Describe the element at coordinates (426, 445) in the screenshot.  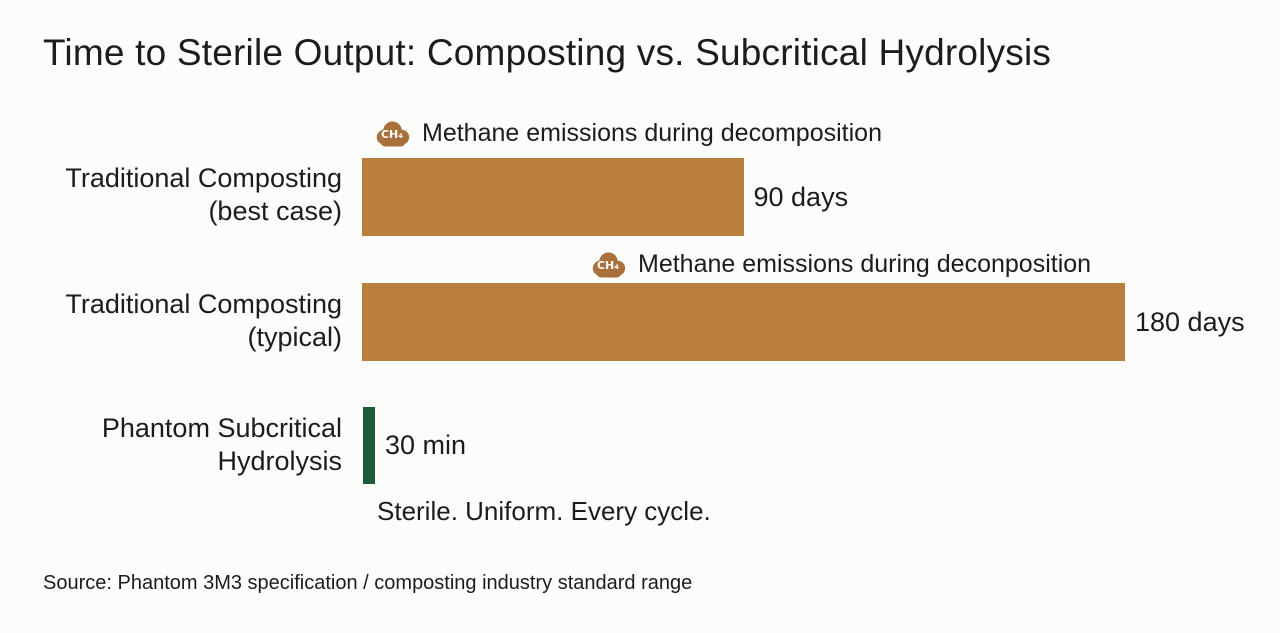
I see `value-label-30-min: 30 min` at that location.